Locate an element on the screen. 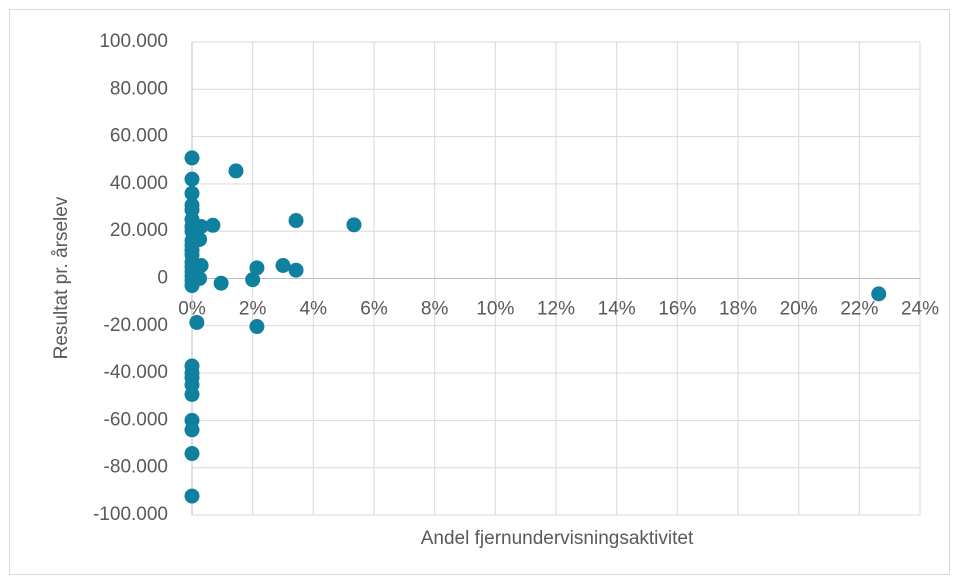  x-tick-label: 4% is located at coordinates (314, 309).